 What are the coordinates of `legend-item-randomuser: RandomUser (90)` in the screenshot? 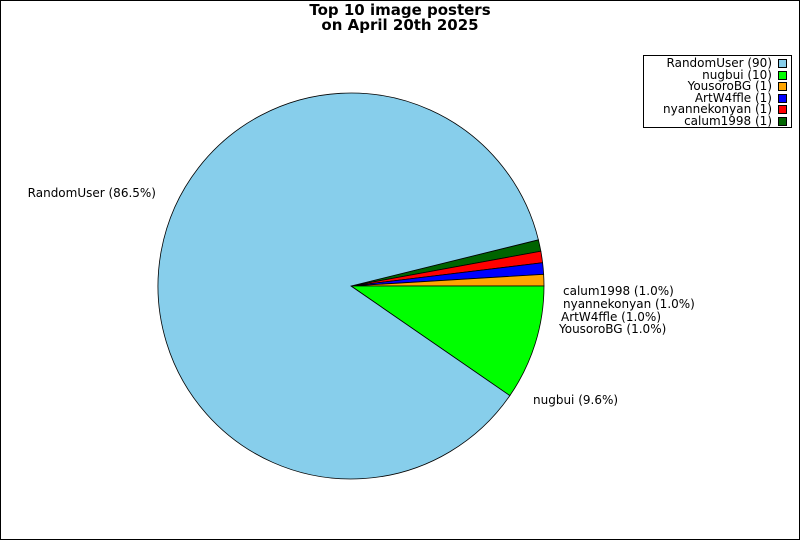 It's located at (715, 63).